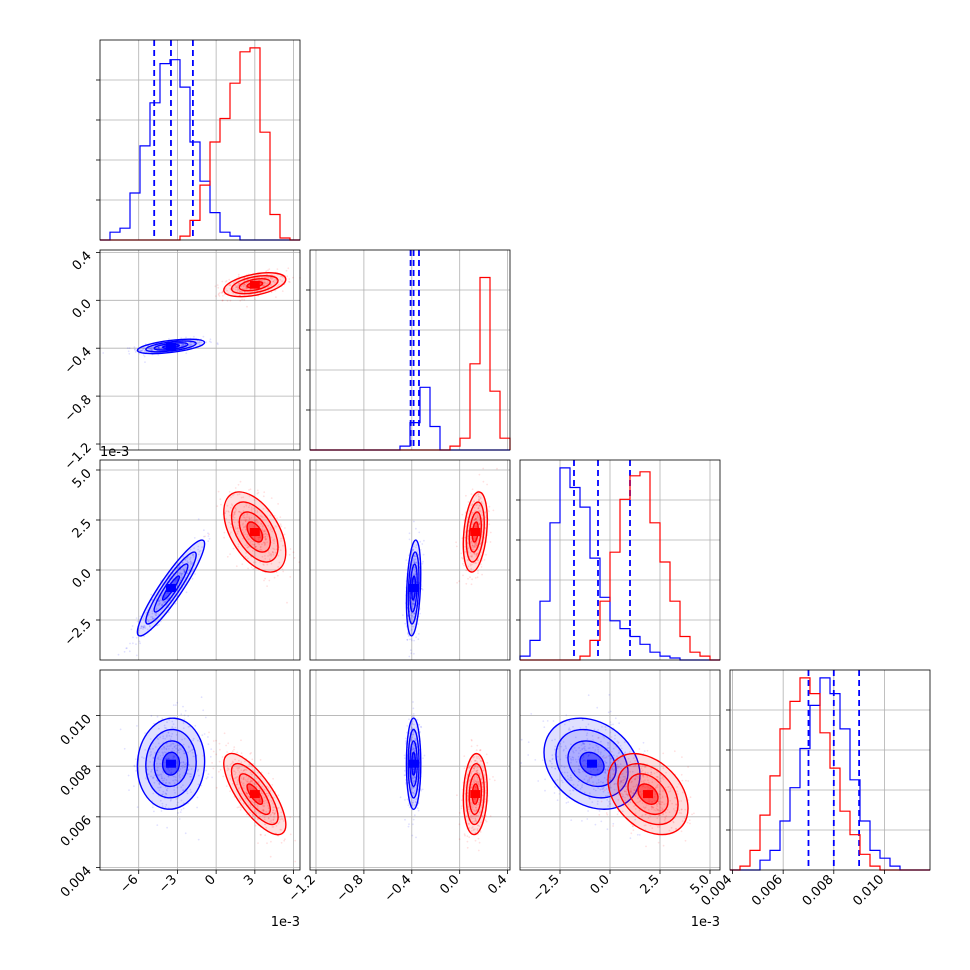 The width and height of the screenshot is (970, 970). I want to click on y-tick-label: −2.5, so click(78, 632).